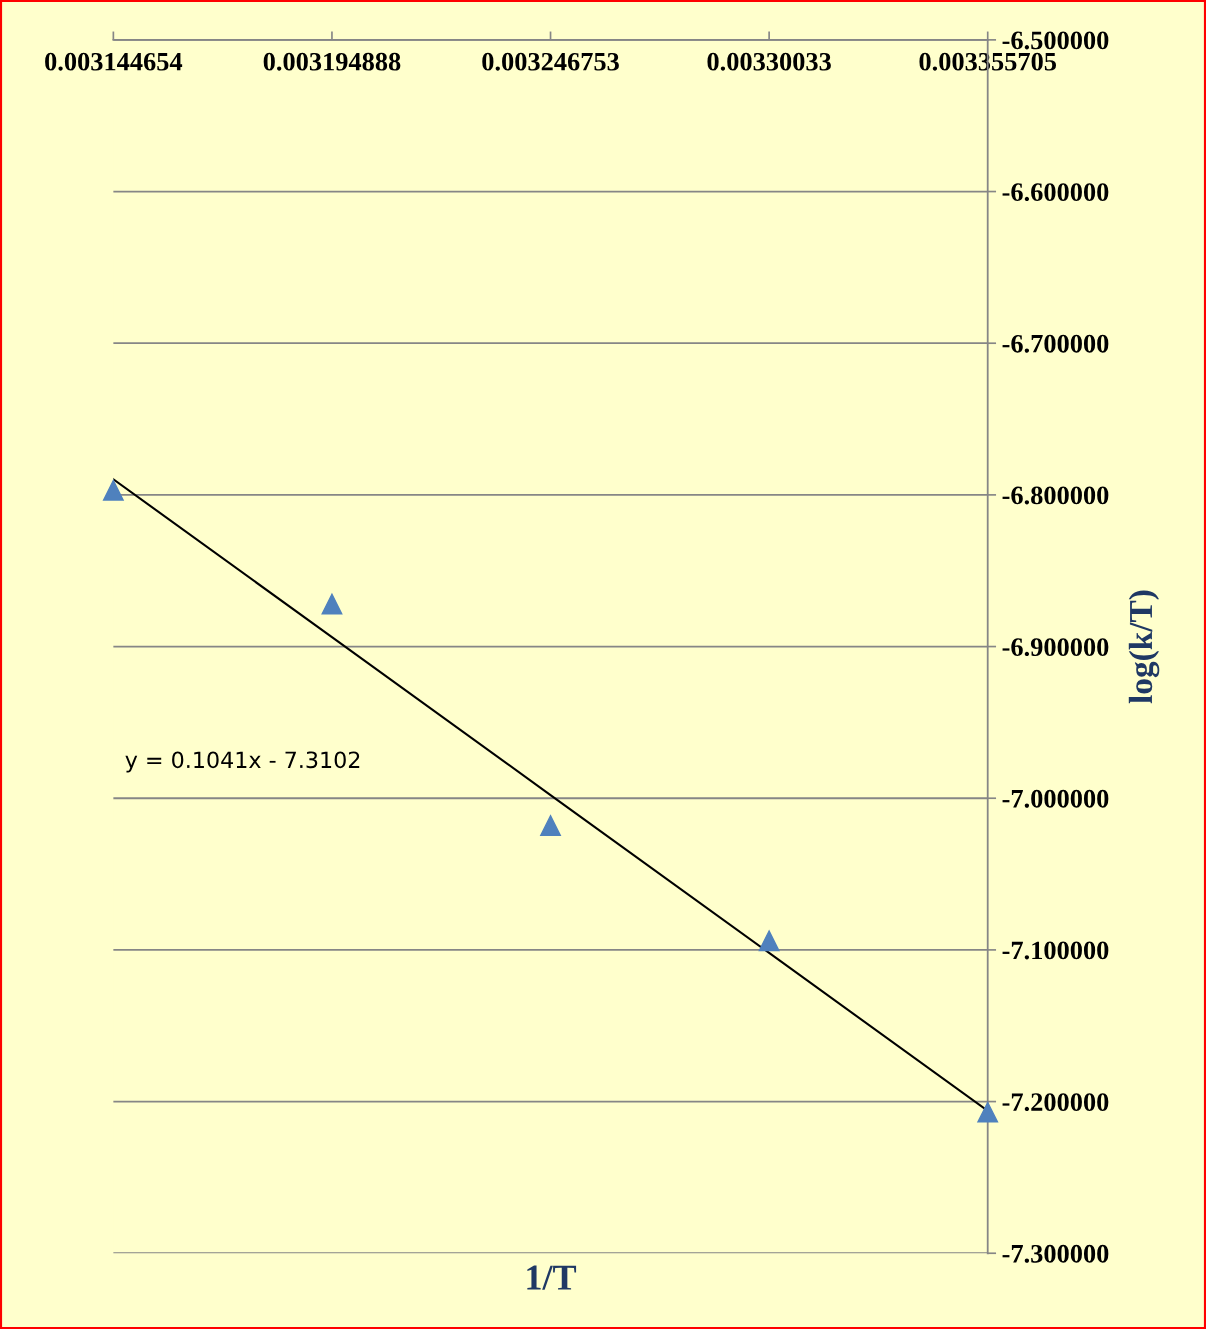 Image resolution: width=1206 pixels, height=1329 pixels. Describe the element at coordinates (1055, 40) in the screenshot. I see `y-tick-label: -6.500000` at that location.